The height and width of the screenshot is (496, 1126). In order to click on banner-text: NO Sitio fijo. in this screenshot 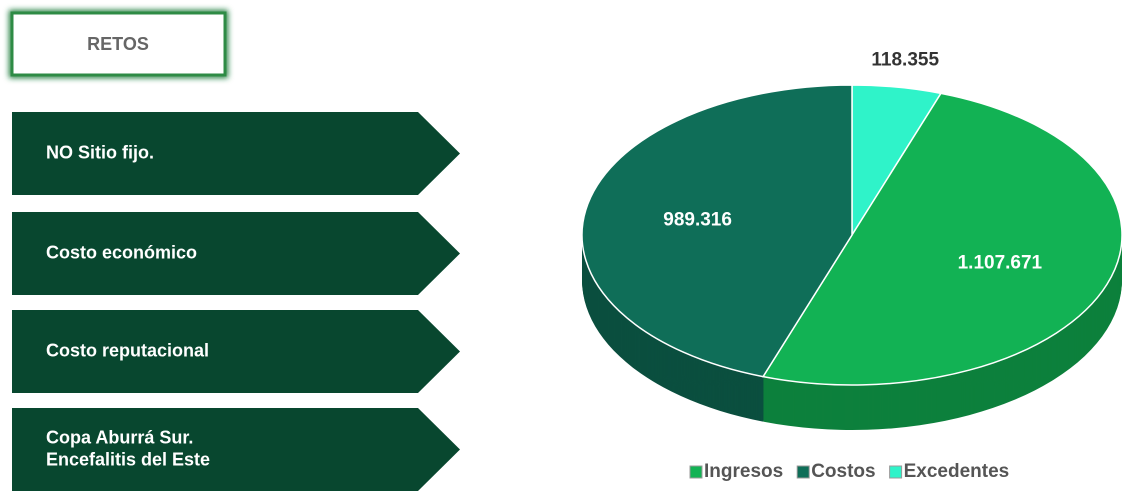, I will do `click(100, 152)`.